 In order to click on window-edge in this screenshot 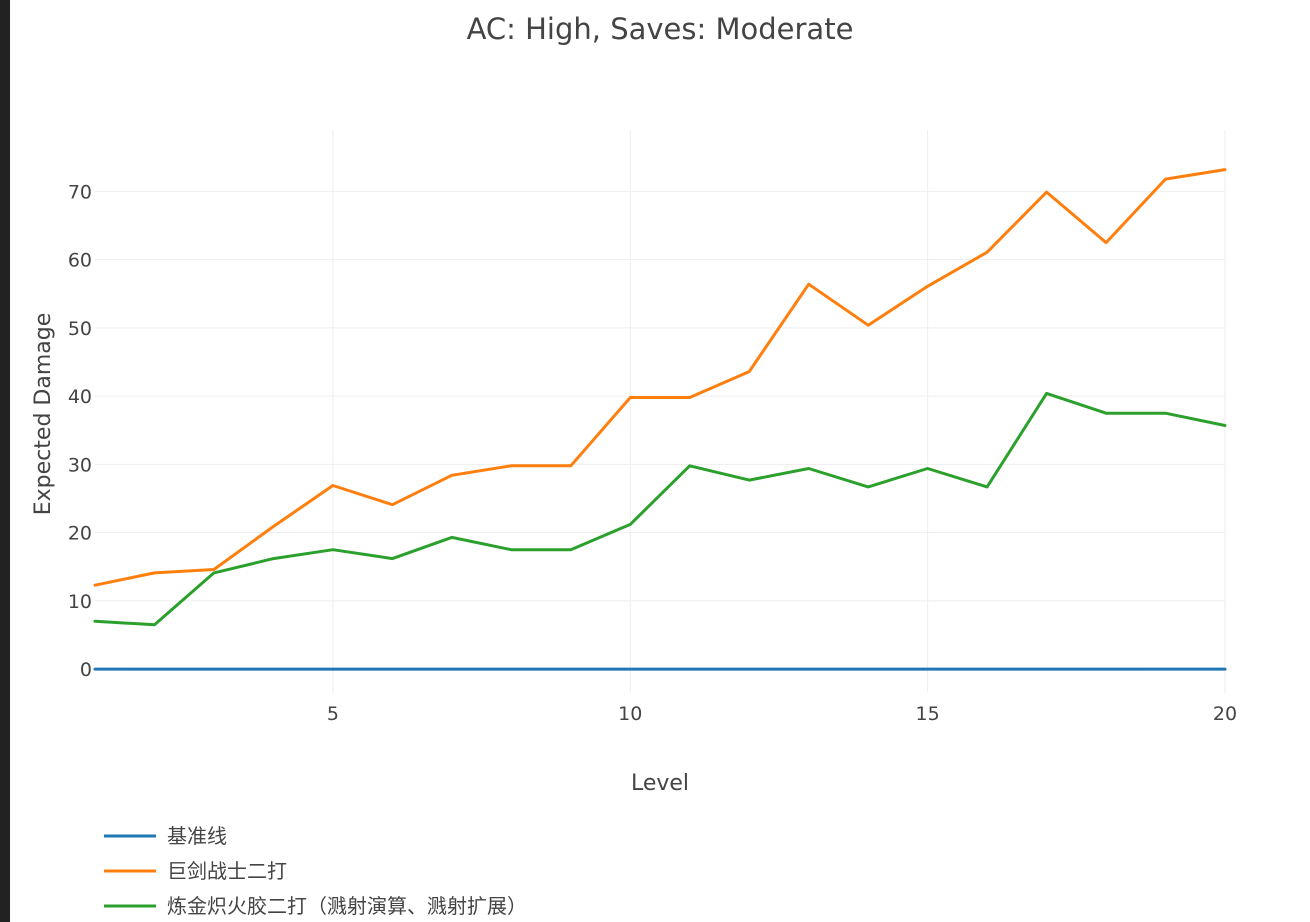, I will do `click(5, 461)`.